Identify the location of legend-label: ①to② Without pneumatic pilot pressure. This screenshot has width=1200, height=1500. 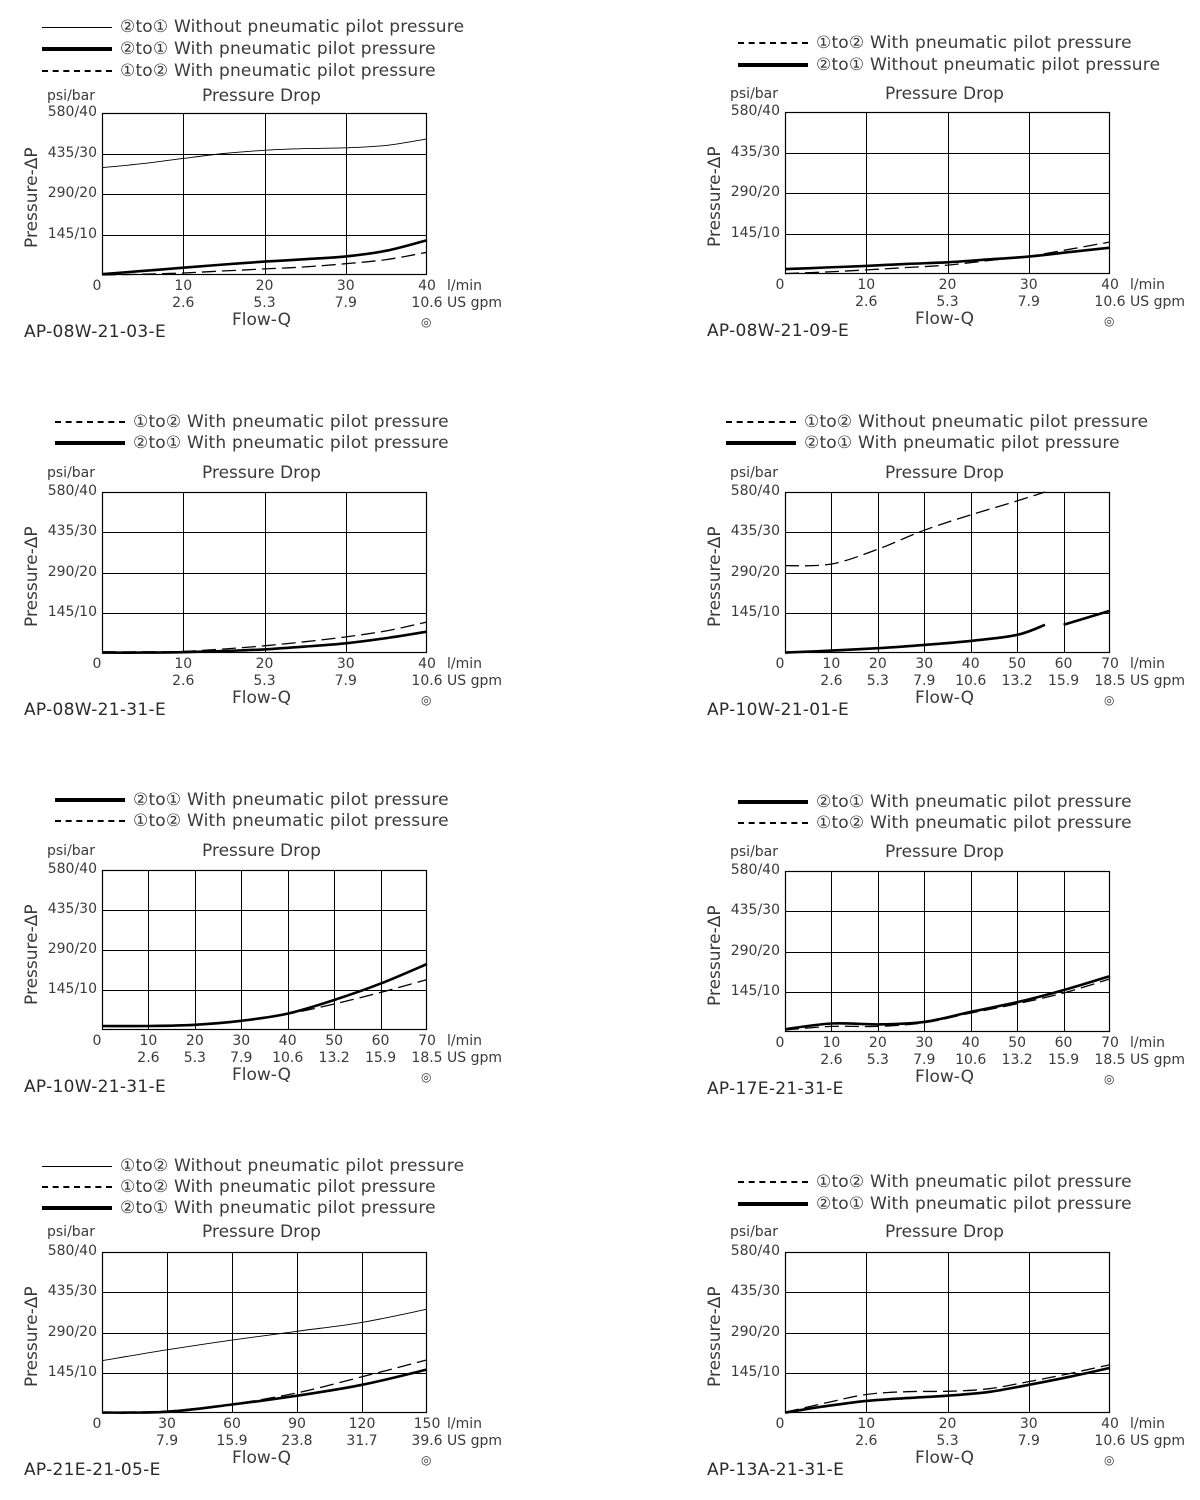
(292, 1166).